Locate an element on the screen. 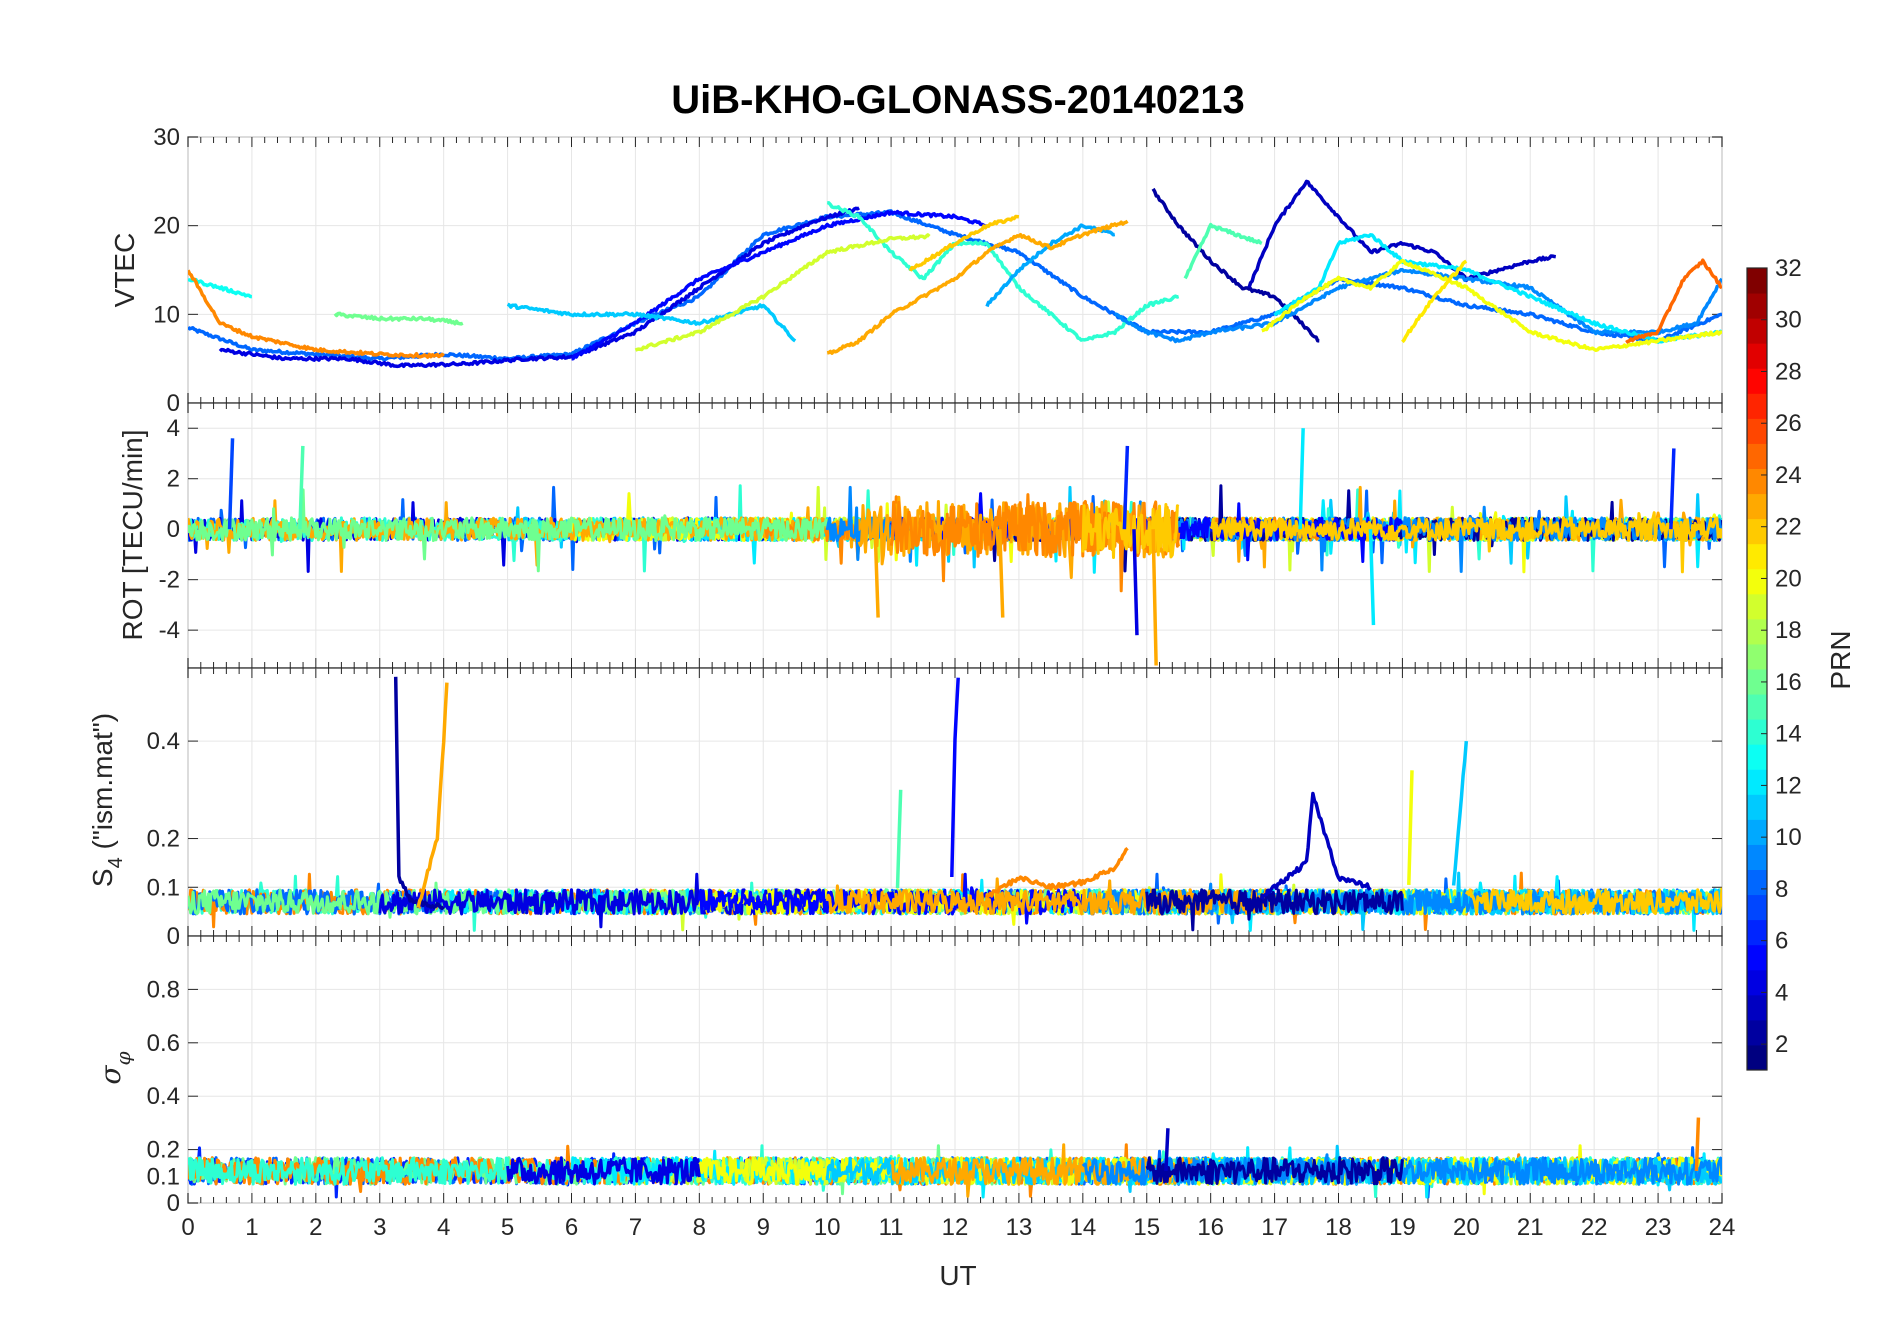 The width and height of the screenshot is (1902, 1330). sigma-peak is located at coordinates (1697, 1144).